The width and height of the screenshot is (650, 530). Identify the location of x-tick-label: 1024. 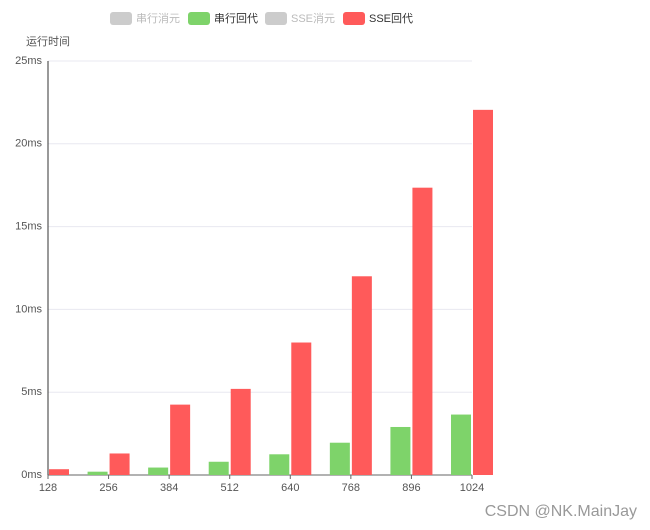
(472, 488).